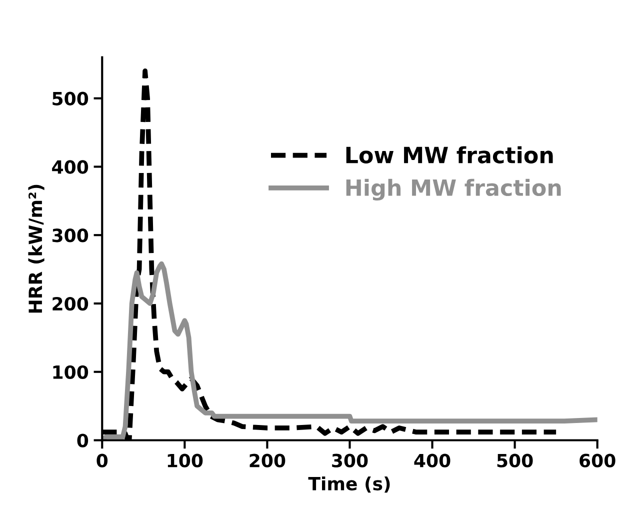 This screenshot has height=521, width=619. What do you see at coordinates (82, 441) in the screenshot?
I see `y-tick-label: 0` at bounding box center [82, 441].